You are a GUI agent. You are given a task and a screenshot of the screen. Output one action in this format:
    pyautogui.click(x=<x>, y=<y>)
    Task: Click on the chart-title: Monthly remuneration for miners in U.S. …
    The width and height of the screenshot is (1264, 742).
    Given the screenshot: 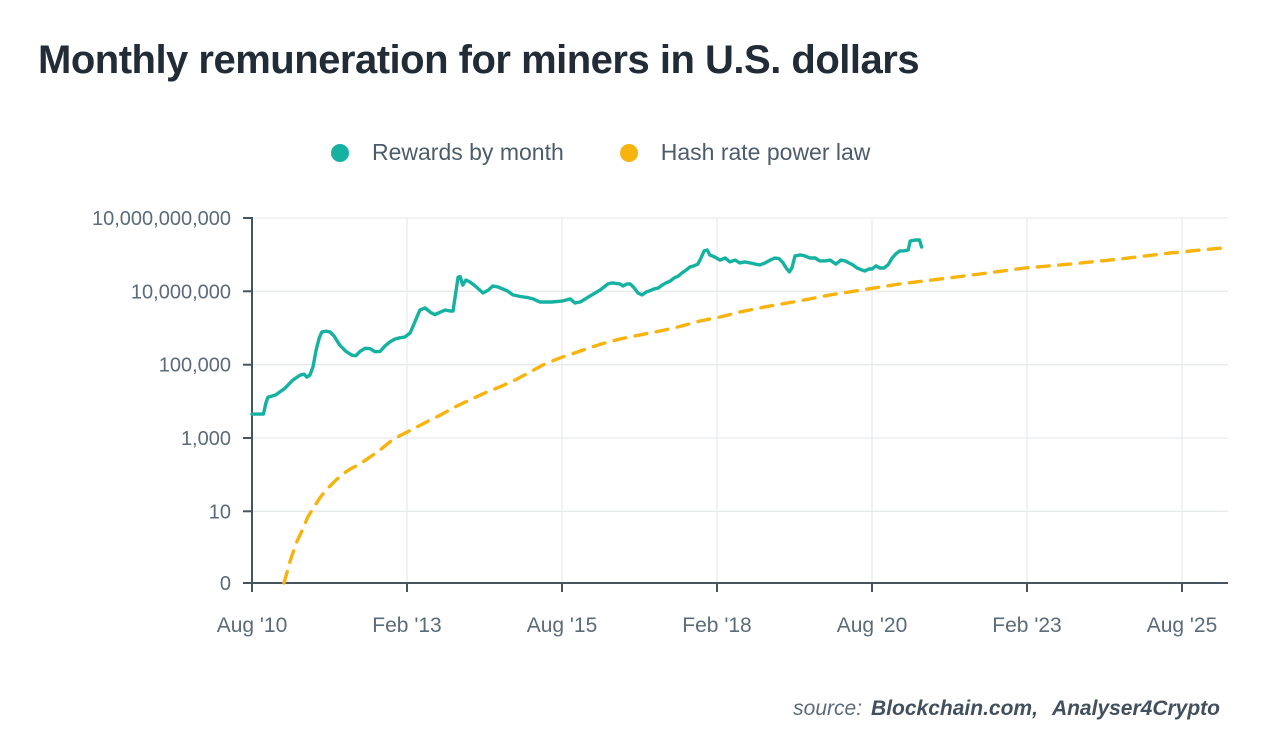 What is the action you would take?
    pyautogui.click(x=479, y=60)
    